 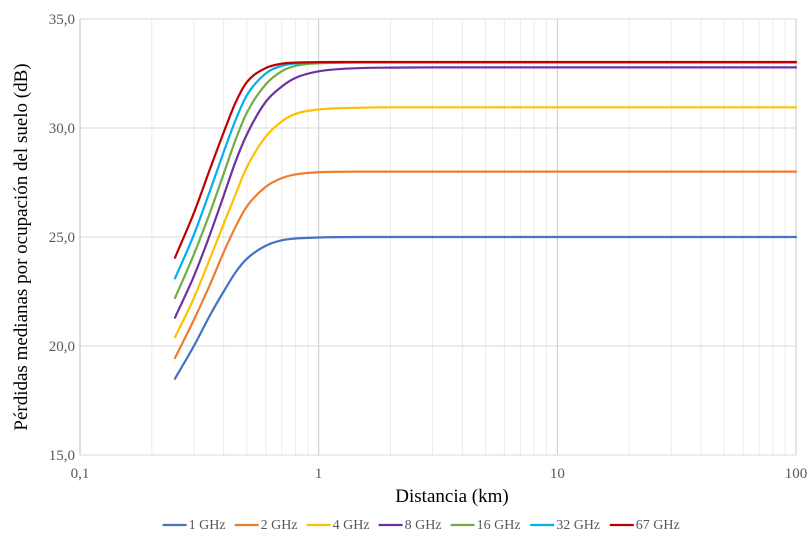 I want to click on y-tick-label: 35,0, so click(x=62, y=20).